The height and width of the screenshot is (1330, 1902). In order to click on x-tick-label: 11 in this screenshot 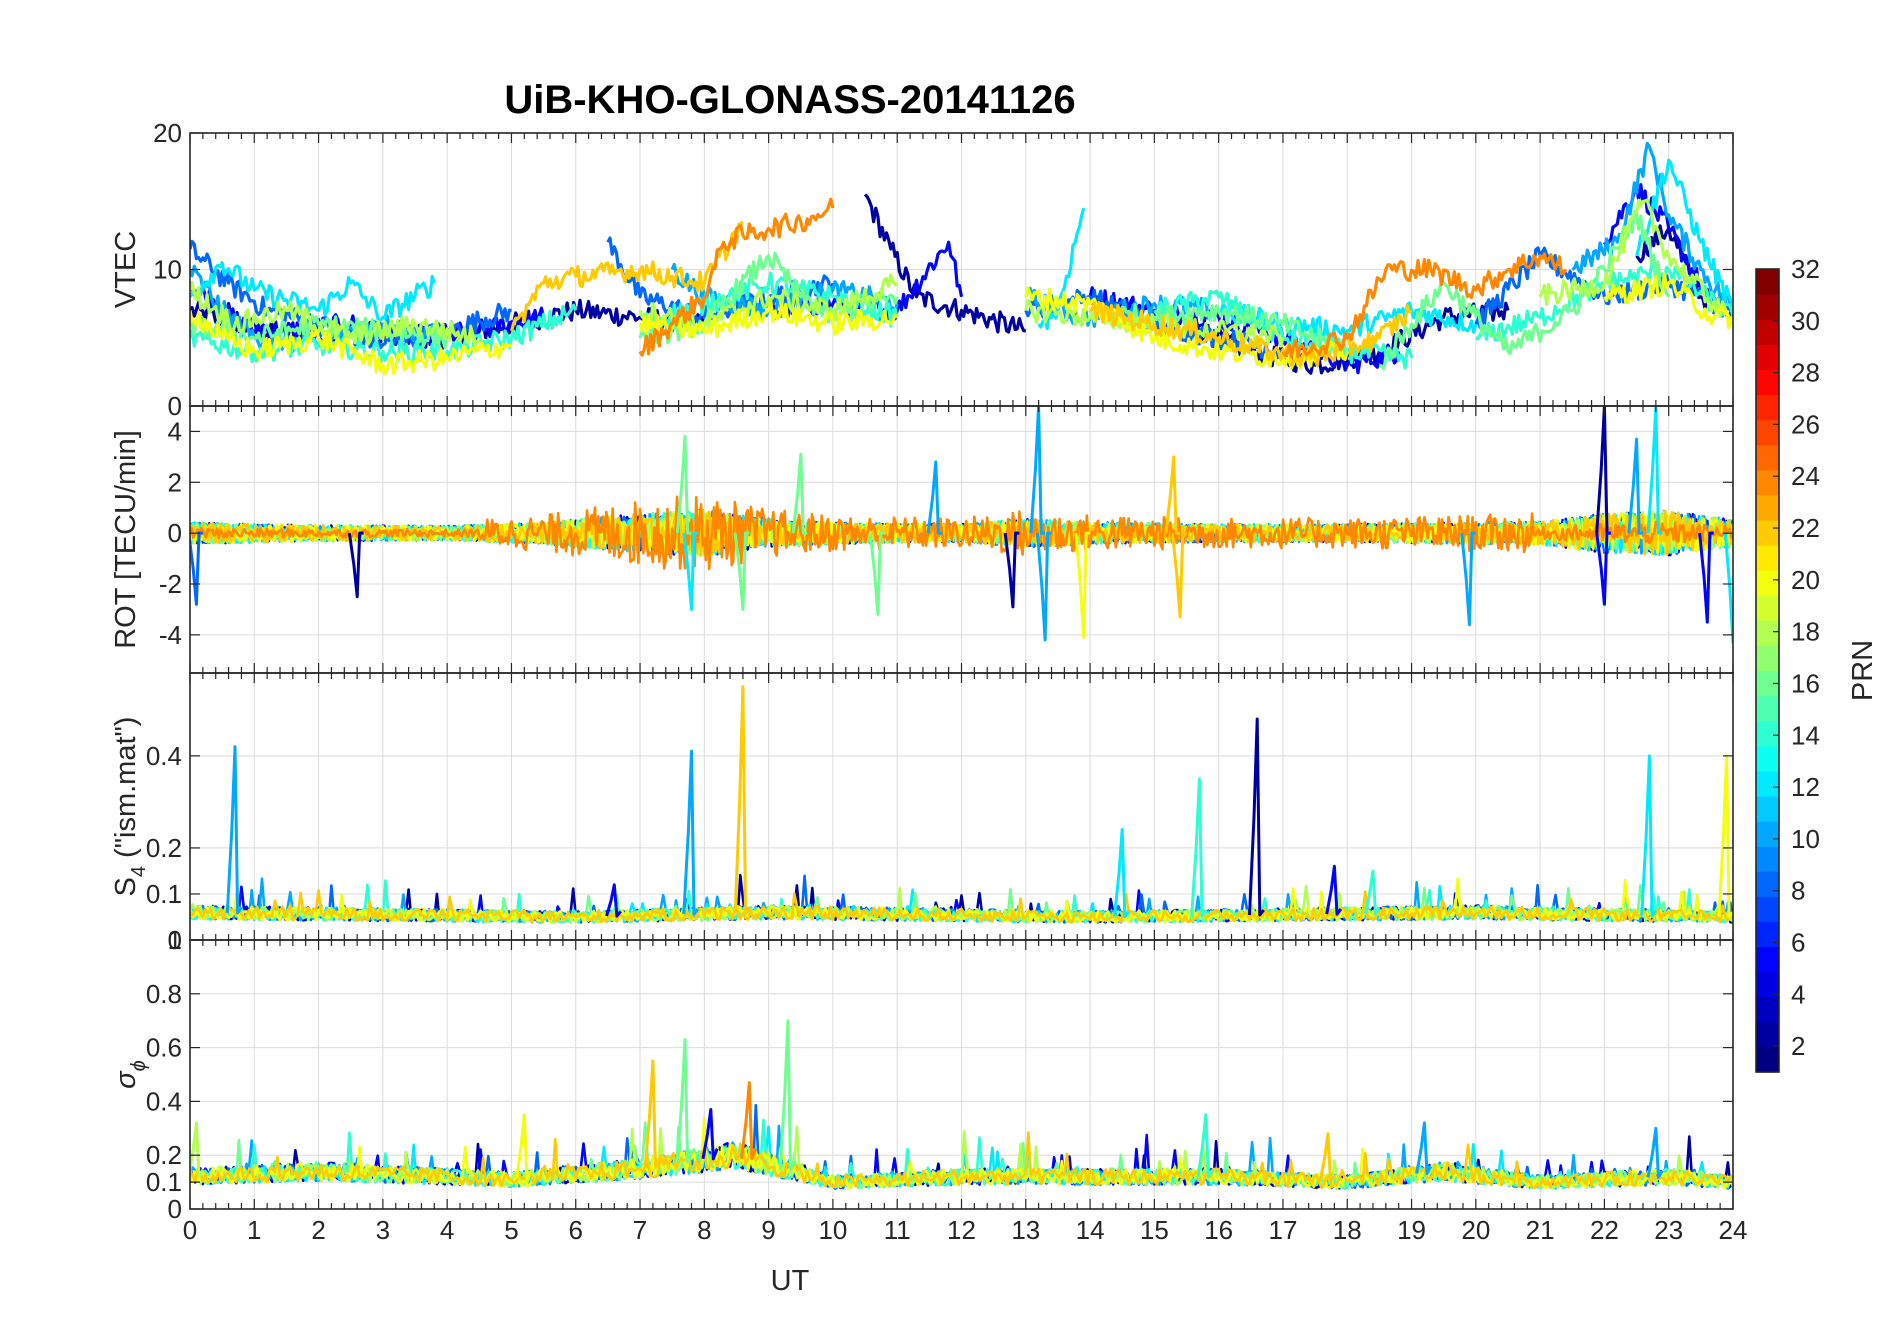, I will do `click(897, 1230)`.